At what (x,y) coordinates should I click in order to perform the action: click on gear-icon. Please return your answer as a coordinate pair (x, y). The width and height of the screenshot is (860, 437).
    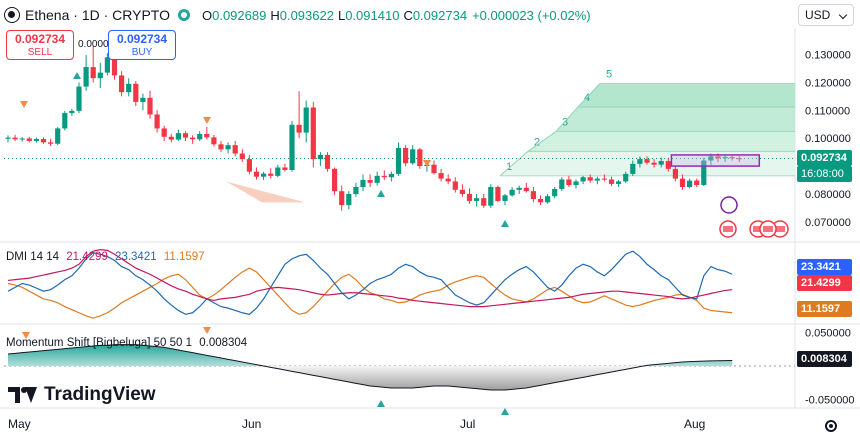
    Looking at the image, I should click on (831, 426).